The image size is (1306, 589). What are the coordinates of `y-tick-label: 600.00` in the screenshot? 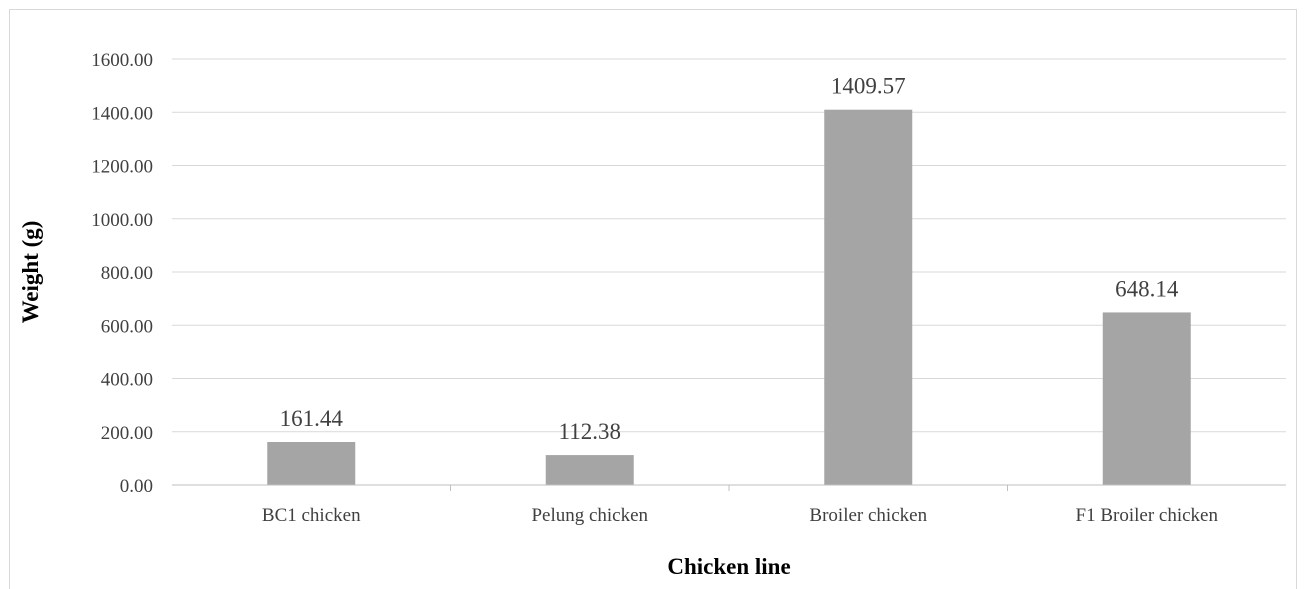 It's located at (127, 326).